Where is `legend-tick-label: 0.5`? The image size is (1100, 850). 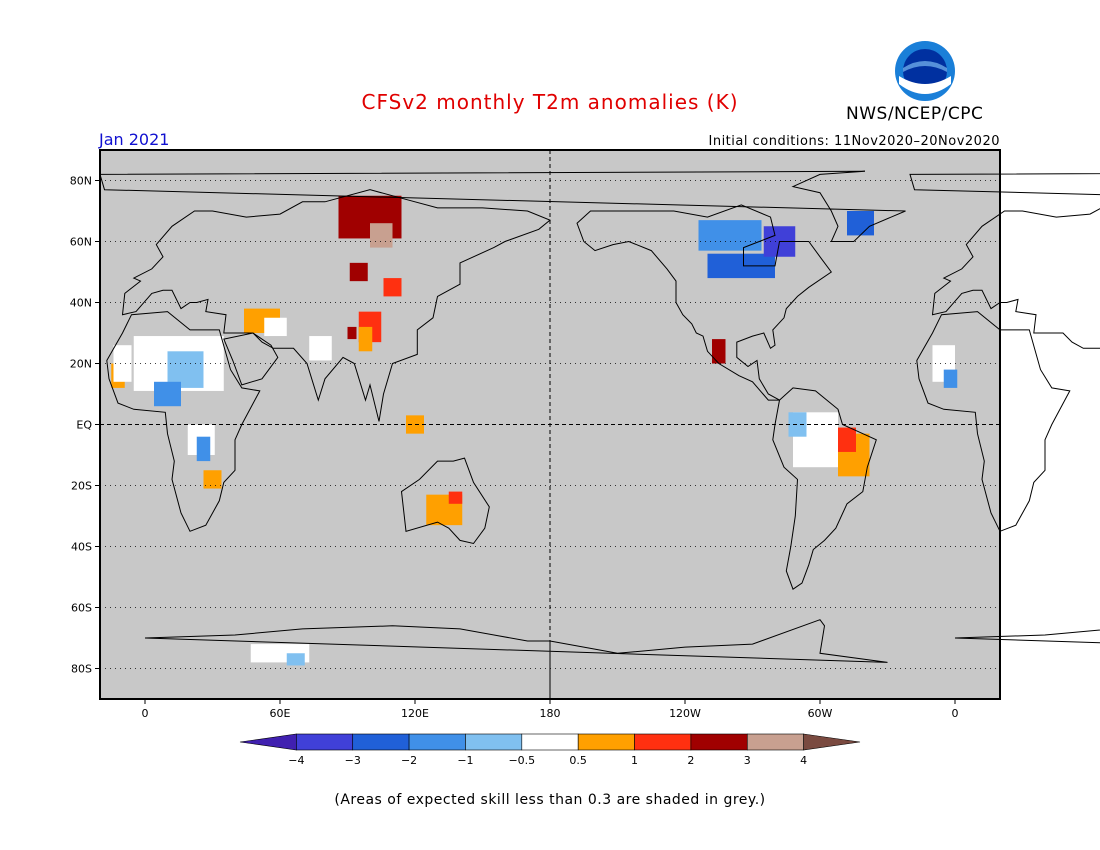
legend-tick-label: 0.5 is located at coordinates (578, 760).